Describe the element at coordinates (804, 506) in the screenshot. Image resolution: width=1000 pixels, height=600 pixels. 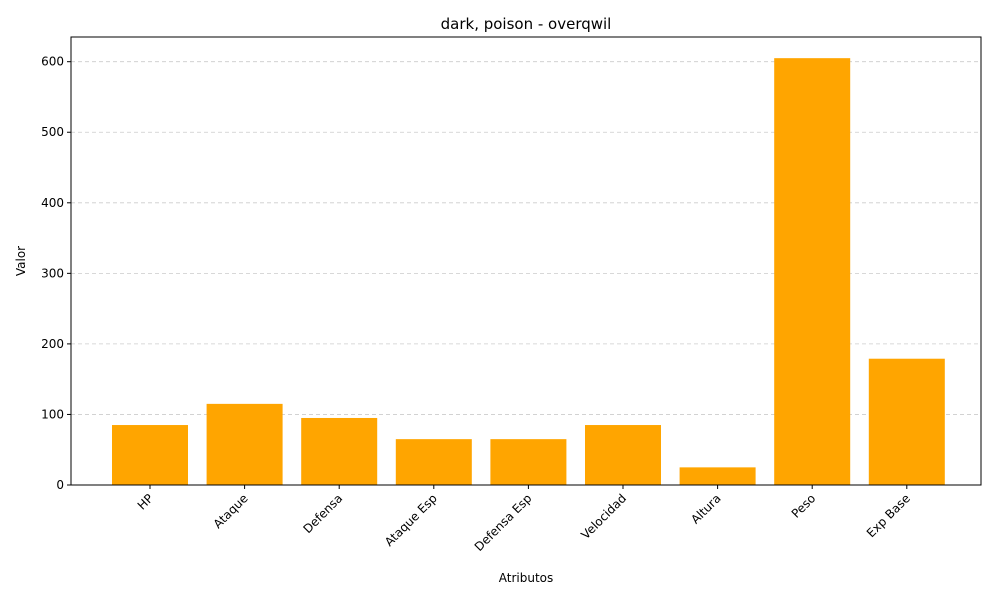
I see `x-tick-label: Peso` at that location.